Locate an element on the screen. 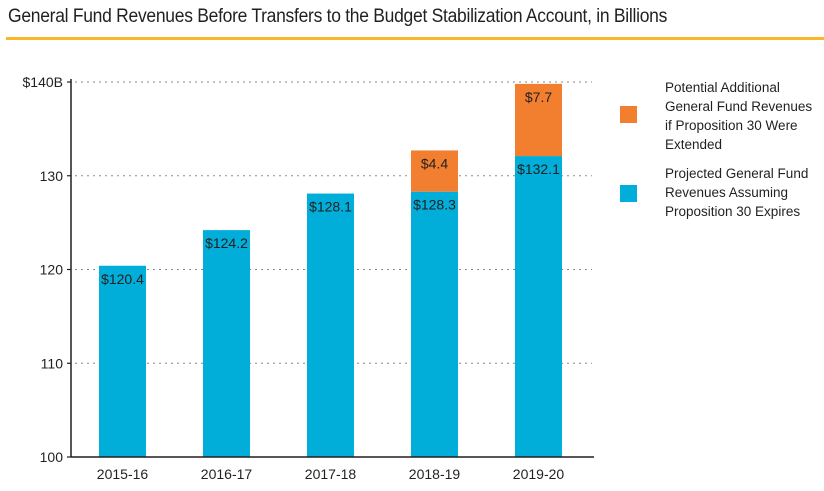 This screenshot has height=491, width=824. title-underline is located at coordinates (415, 38).